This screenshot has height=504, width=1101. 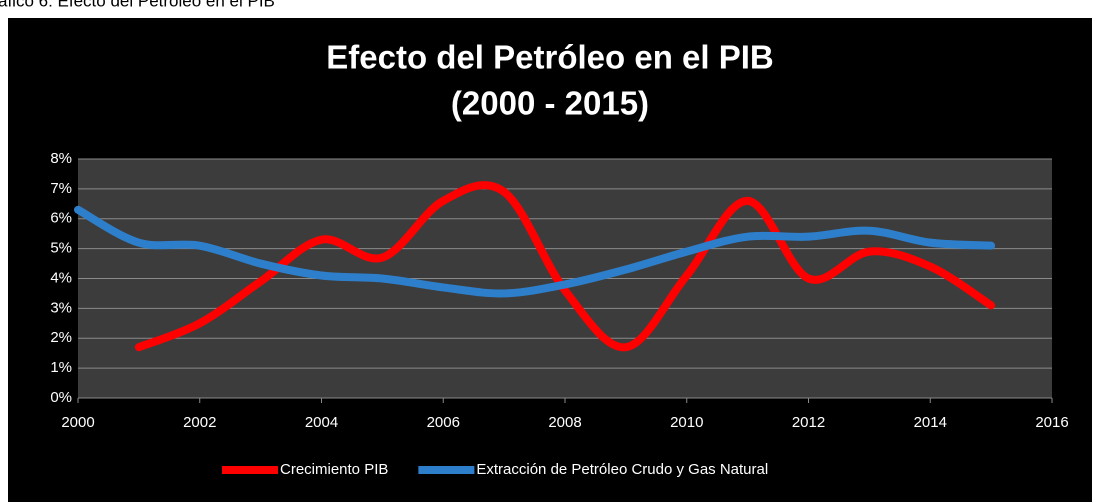 I want to click on x-tick-label: 2014, so click(x=930, y=422).